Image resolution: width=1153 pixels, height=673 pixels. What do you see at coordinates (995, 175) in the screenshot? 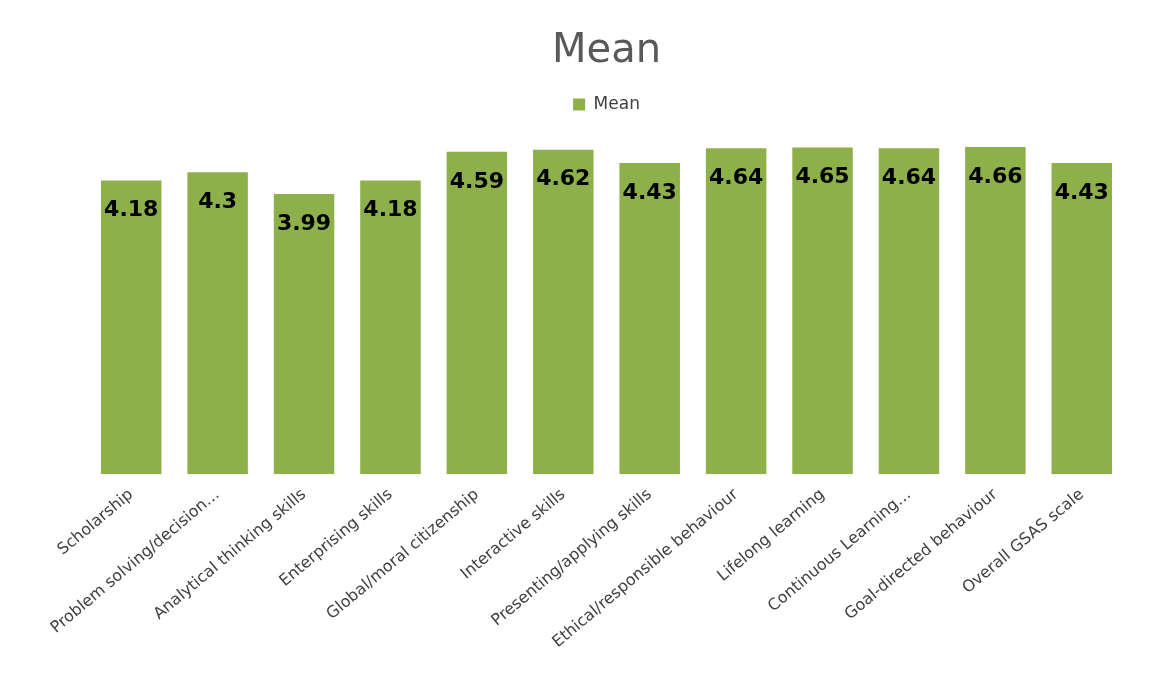
I see `data-label: 4.66` at bounding box center [995, 175].